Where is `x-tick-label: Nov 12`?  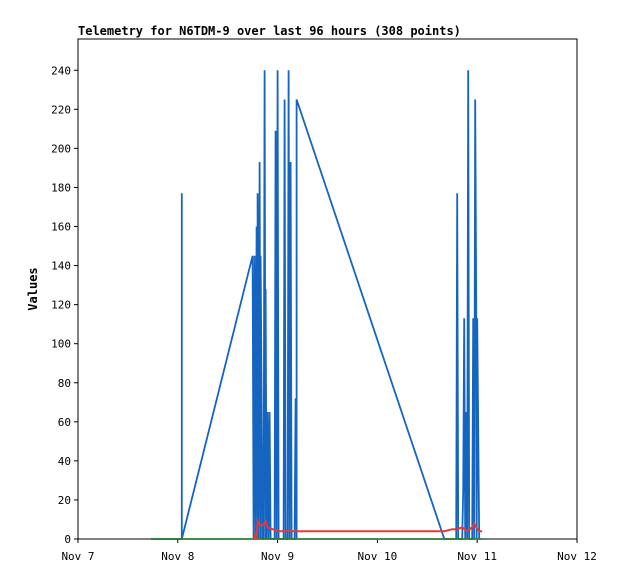
x-tick-label: Nov 12 is located at coordinates (577, 556).